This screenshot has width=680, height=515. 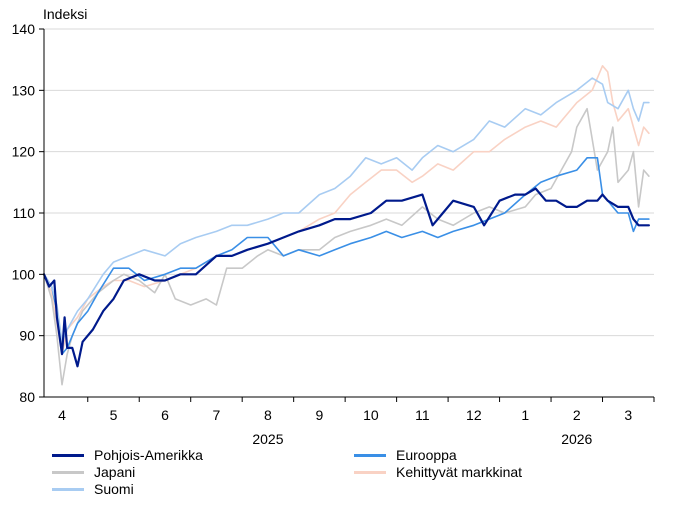 What do you see at coordinates (27, 336) in the screenshot?
I see `y-tick-label: 90` at bounding box center [27, 336].